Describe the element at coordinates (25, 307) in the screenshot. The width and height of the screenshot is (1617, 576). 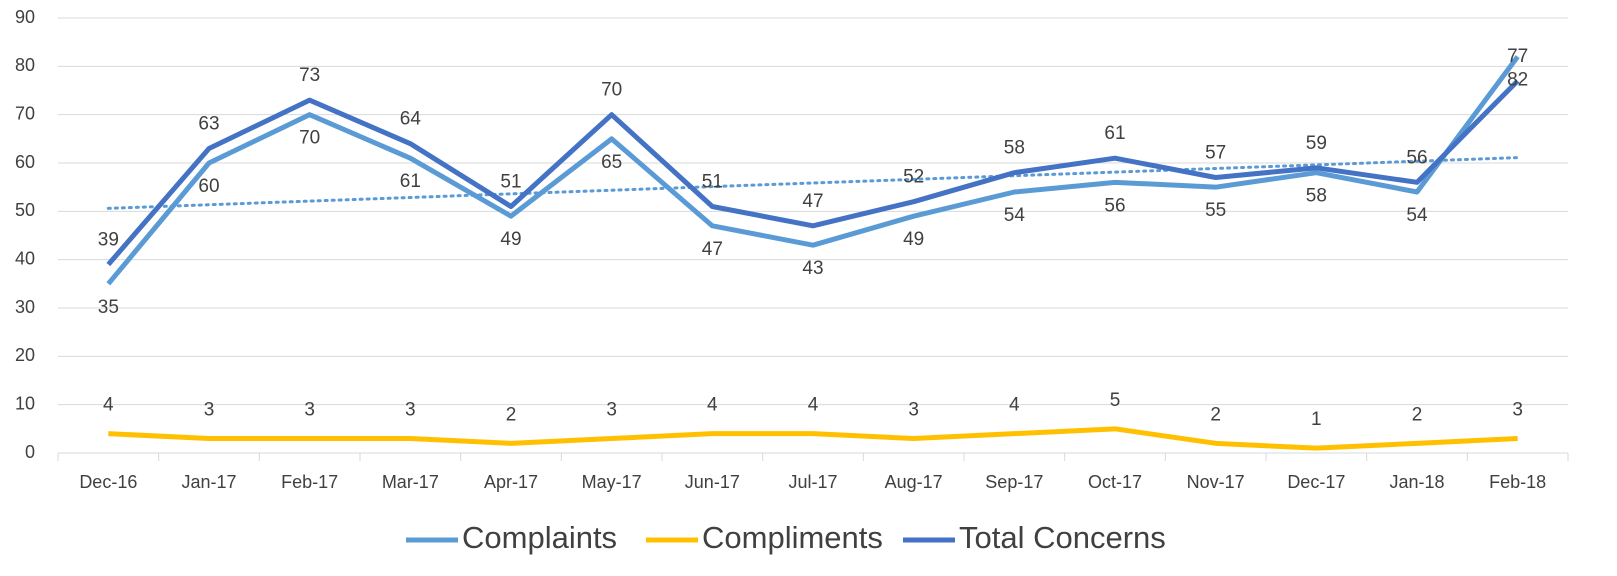
I see `y-tick-label: 30` at that location.